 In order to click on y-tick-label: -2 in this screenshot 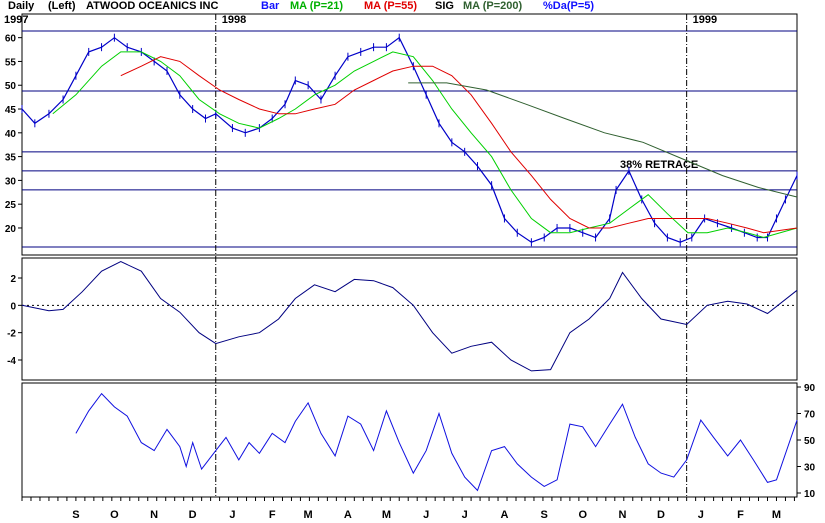, I will do `click(11, 334)`.